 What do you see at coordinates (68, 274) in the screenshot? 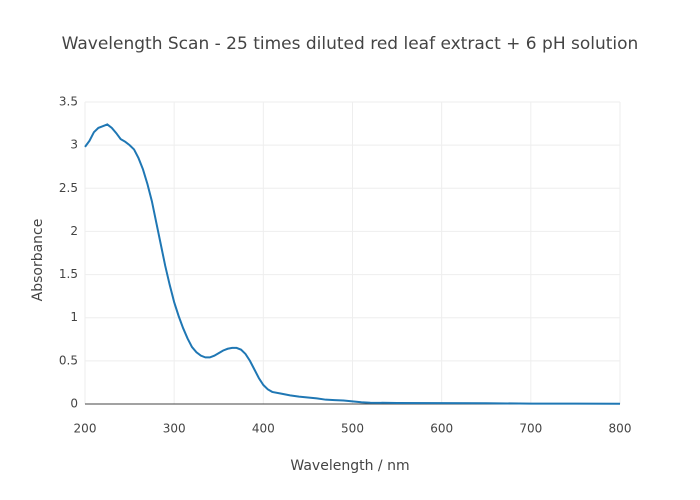
I see `y-tick-label: 1.5` at bounding box center [68, 274].